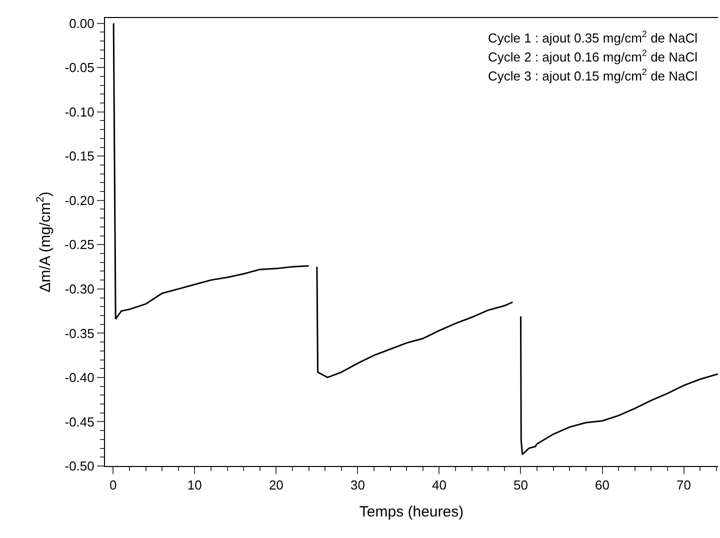  What do you see at coordinates (79, 112) in the screenshot?
I see `y-tick-label: -0.10` at bounding box center [79, 112].